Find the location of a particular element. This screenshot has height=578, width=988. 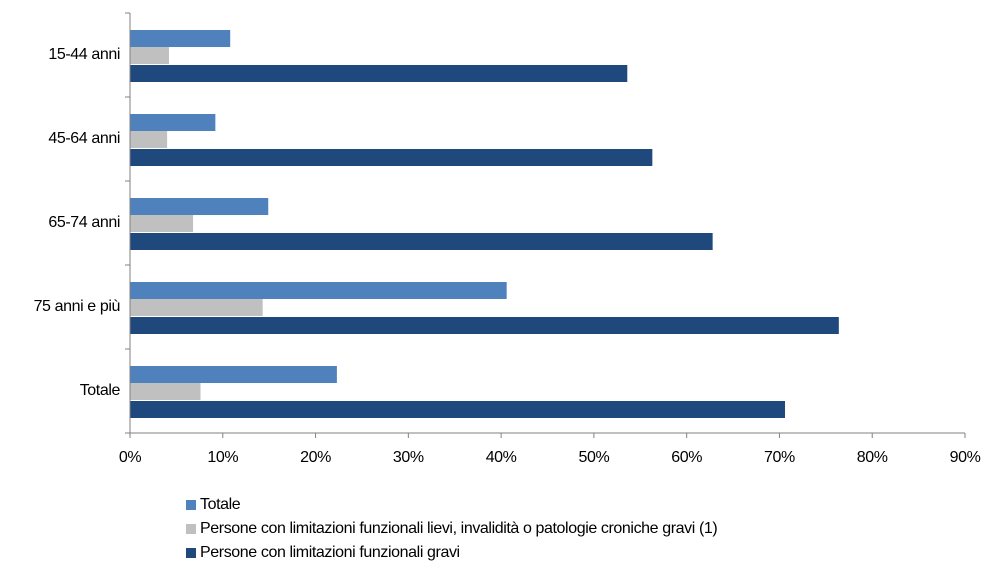

bar-series1-totale is located at coordinates (233, 374).